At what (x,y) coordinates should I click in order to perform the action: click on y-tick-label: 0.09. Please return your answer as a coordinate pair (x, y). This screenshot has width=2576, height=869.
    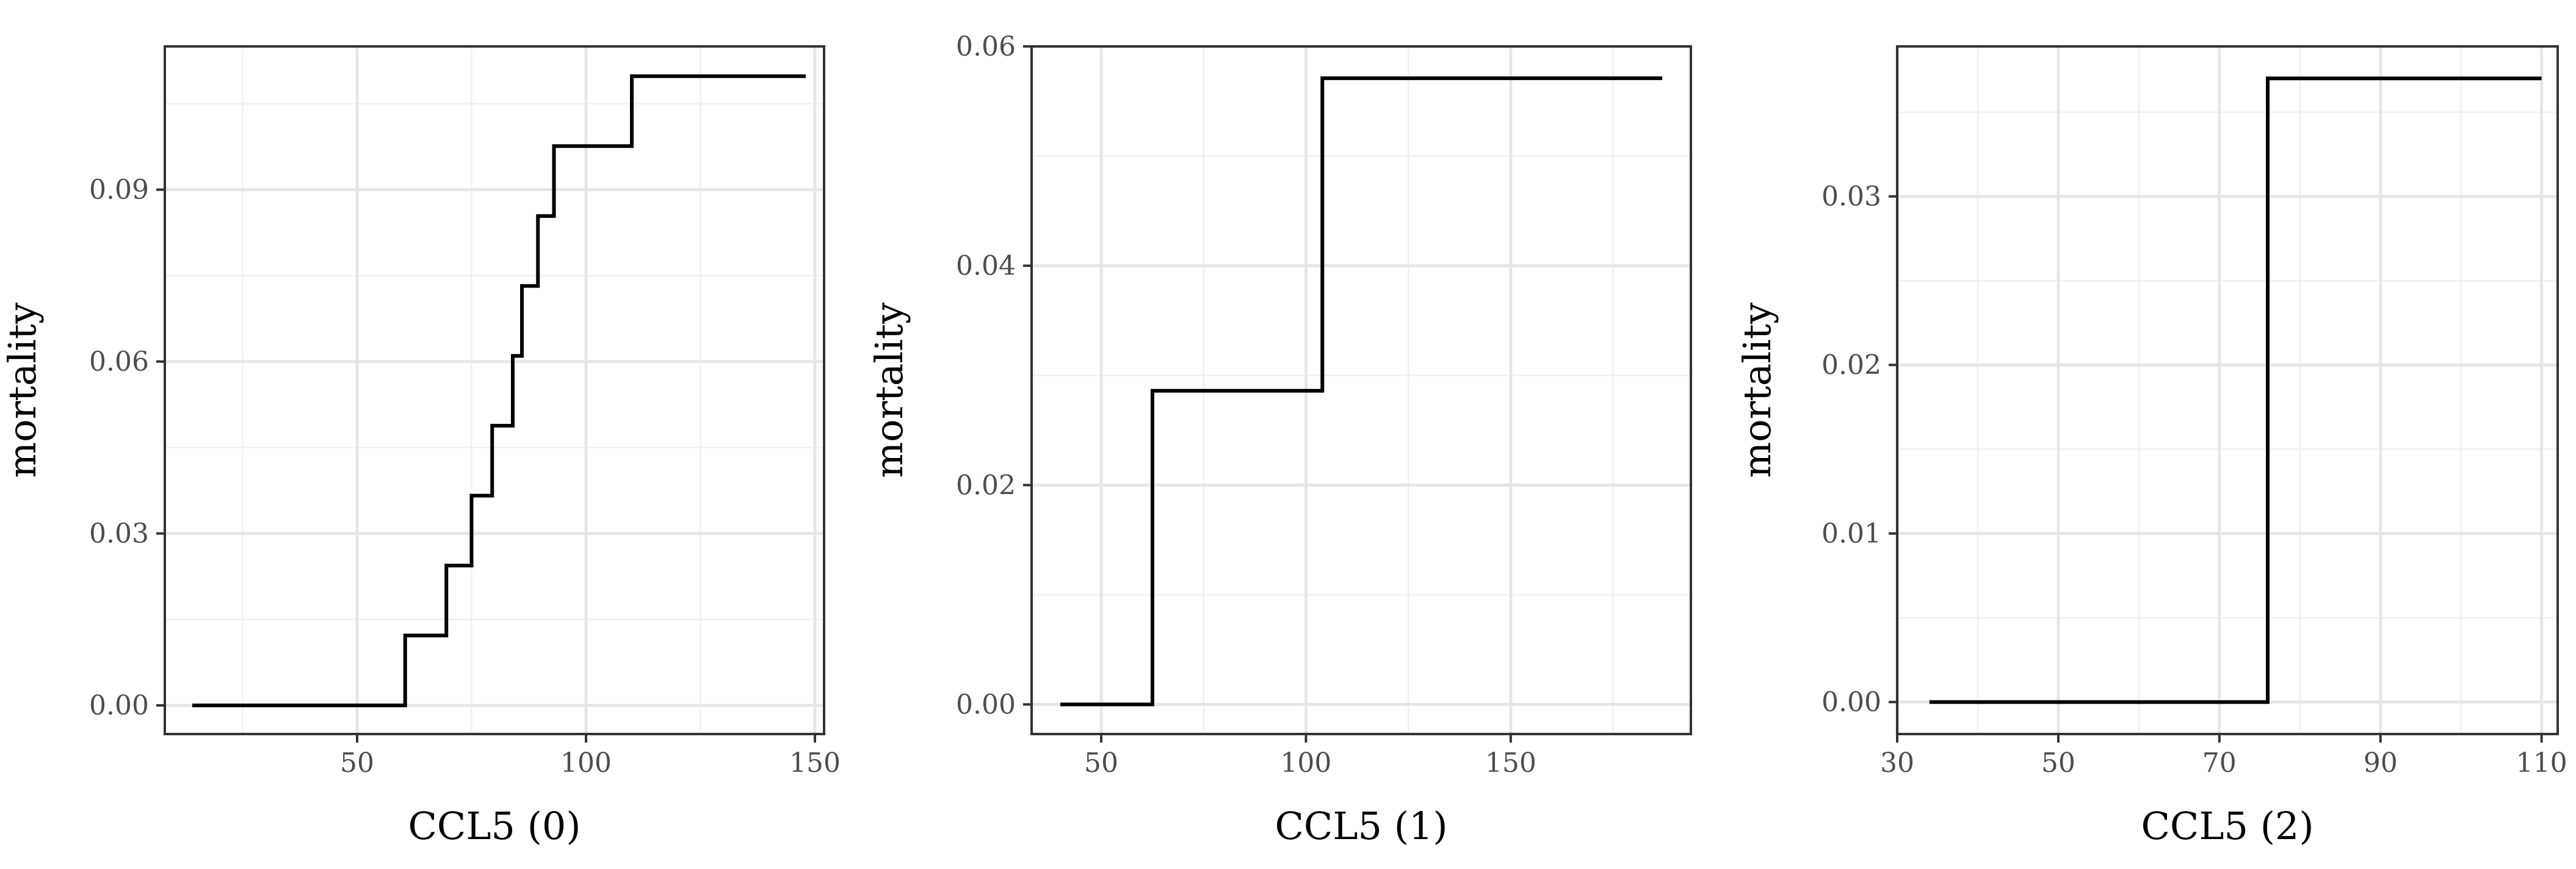
    Looking at the image, I should click on (119, 190).